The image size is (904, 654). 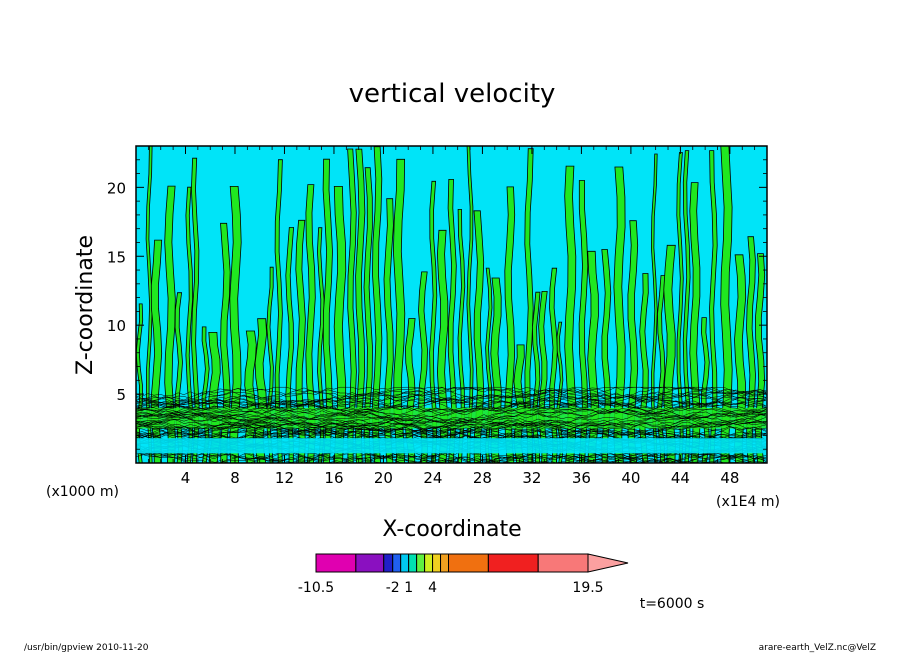 What do you see at coordinates (82, 492) in the screenshot?
I see `x-unit-left: (x1000 m)` at bounding box center [82, 492].